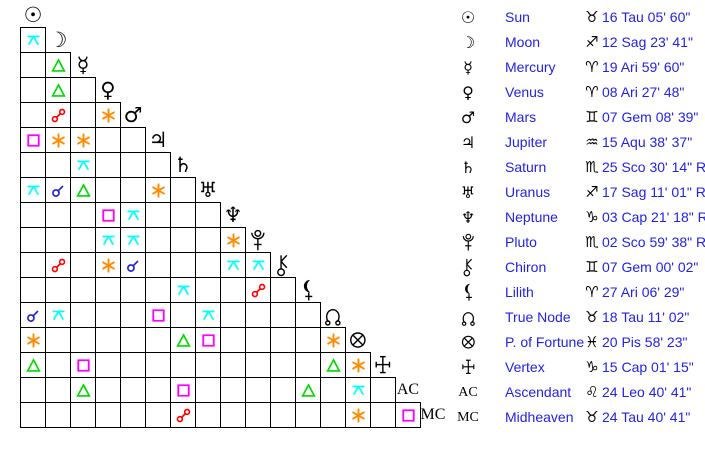 The height and width of the screenshot is (450, 705). What do you see at coordinates (58, 90) in the screenshot?
I see `aspect-cell-venus-moon` at bounding box center [58, 90].